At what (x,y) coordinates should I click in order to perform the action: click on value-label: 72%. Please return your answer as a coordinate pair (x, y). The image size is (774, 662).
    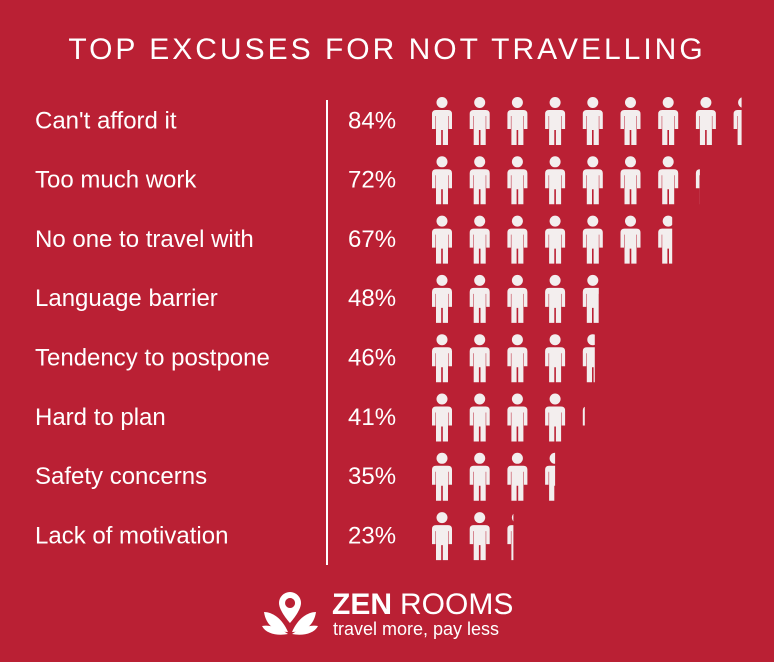
    Looking at the image, I should click on (372, 180).